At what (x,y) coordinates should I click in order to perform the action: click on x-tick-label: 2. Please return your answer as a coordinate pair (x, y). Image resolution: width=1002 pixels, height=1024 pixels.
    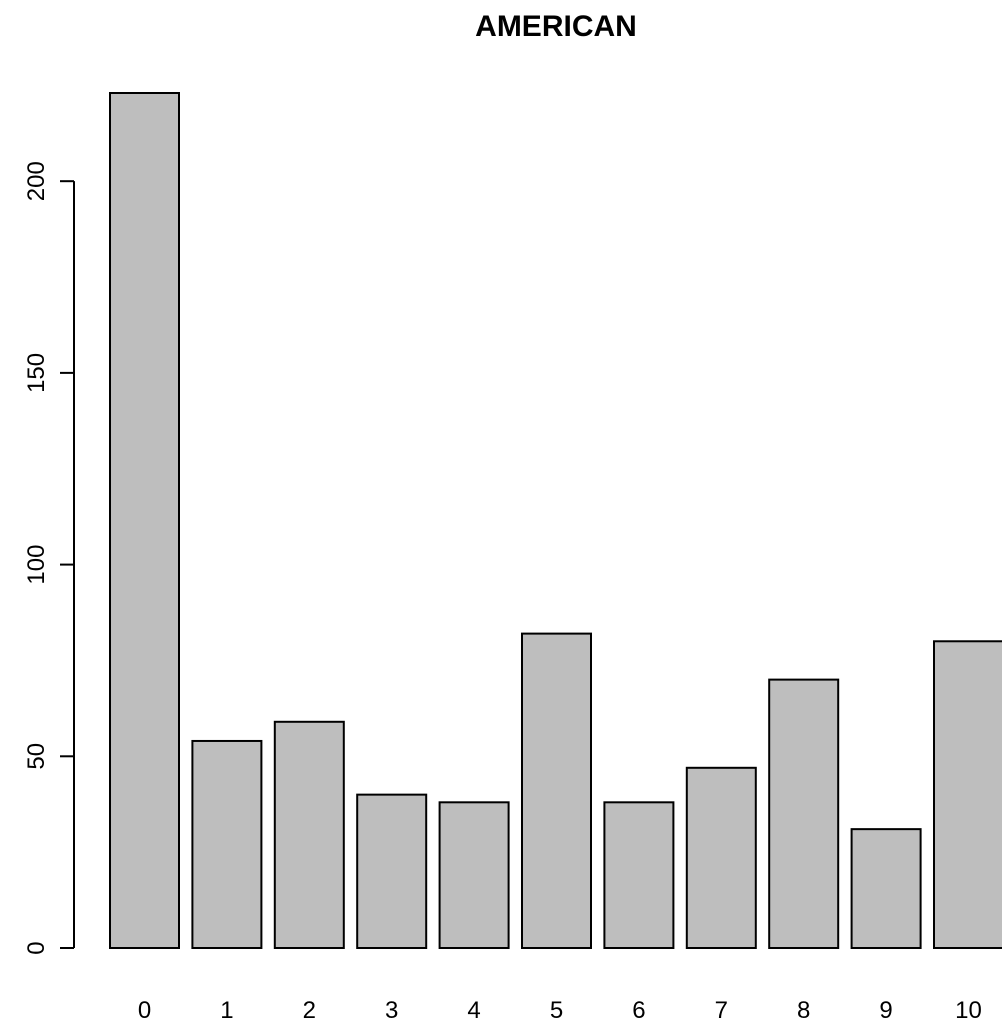
    Looking at the image, I should click on (309, 1010).